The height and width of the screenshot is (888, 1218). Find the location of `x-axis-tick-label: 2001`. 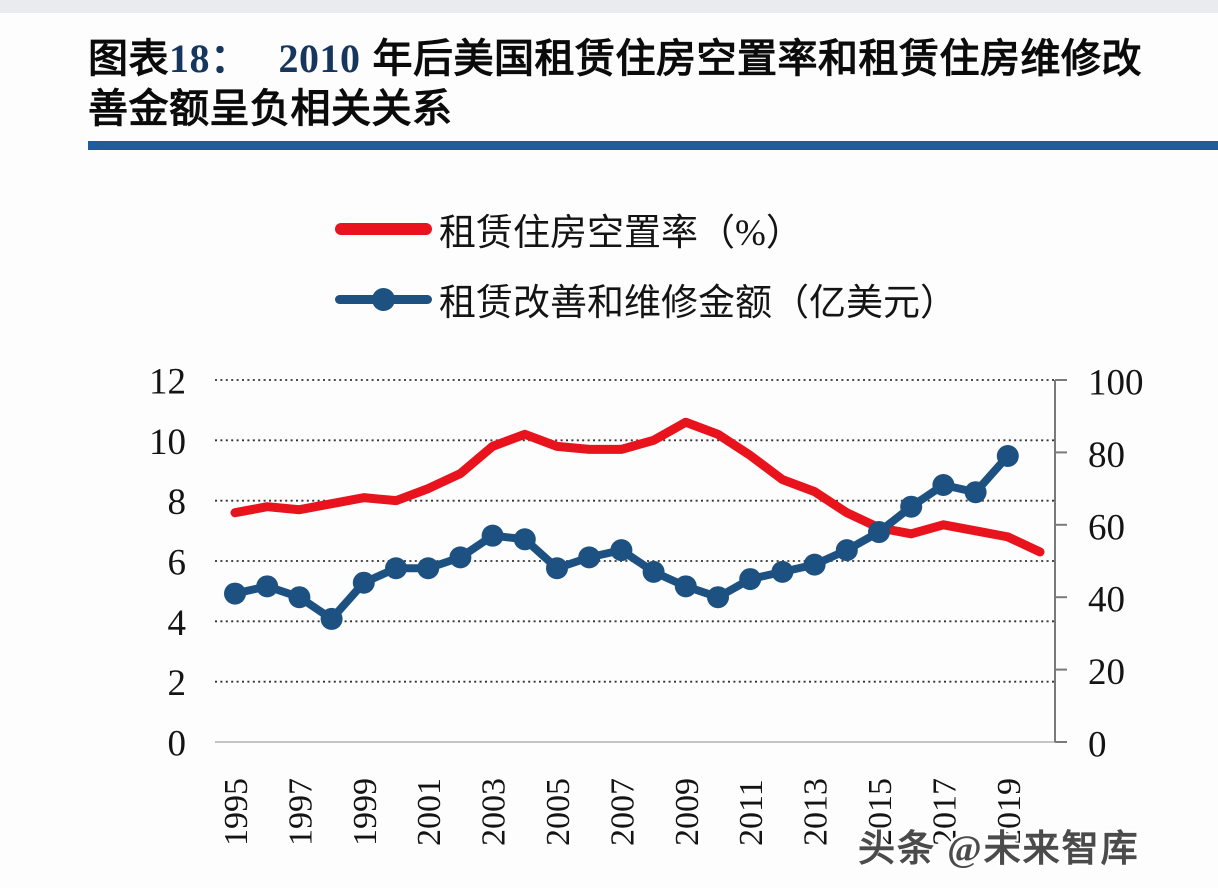

x-axis-tick-label: 2001 is located at coordinates (429, 812).